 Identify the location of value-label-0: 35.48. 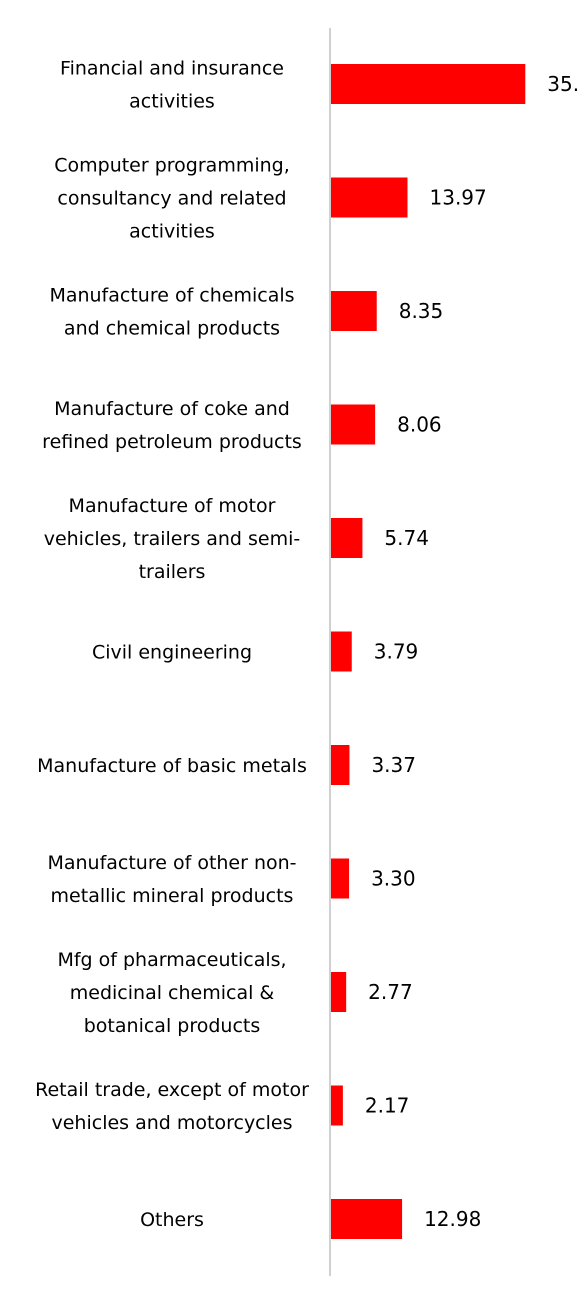
(563, 84).